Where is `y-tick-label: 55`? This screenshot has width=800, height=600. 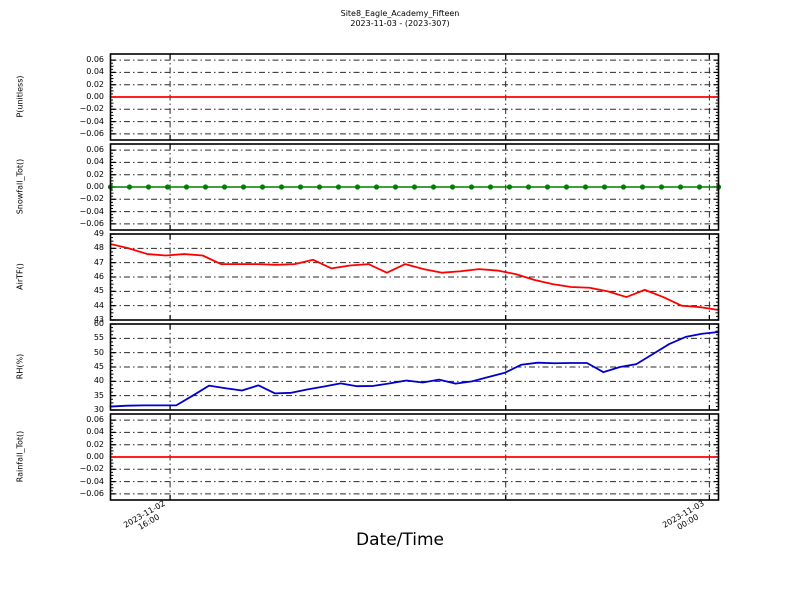 y-tick-label: 55 is located at coordinates (98, 338).